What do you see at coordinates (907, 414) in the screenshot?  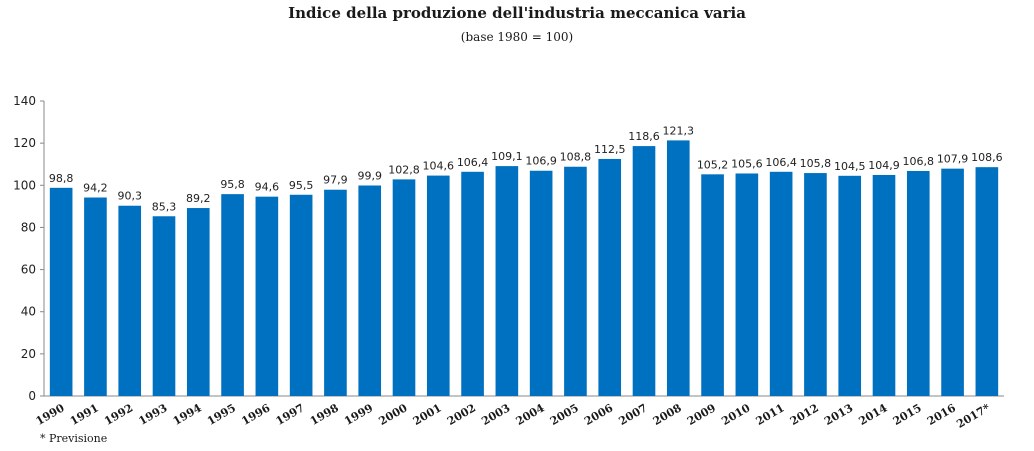 I see `x-tick-label: 2015` at bounding box center [907, 414].